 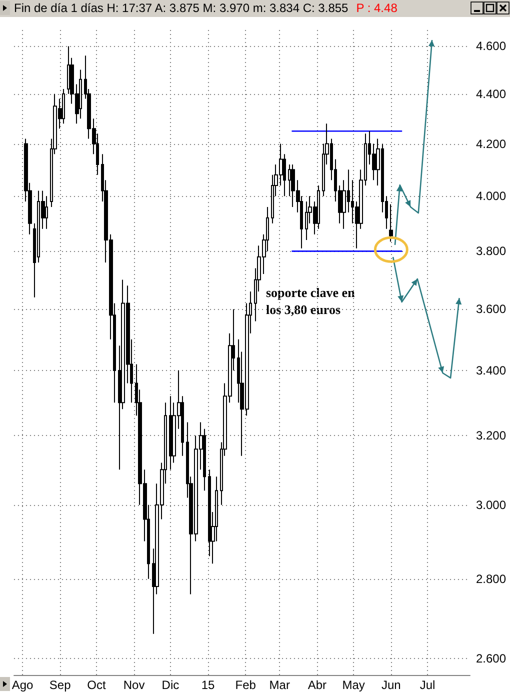 I want to click on y-tick-label: 4.000, so click(x=491, y=196).